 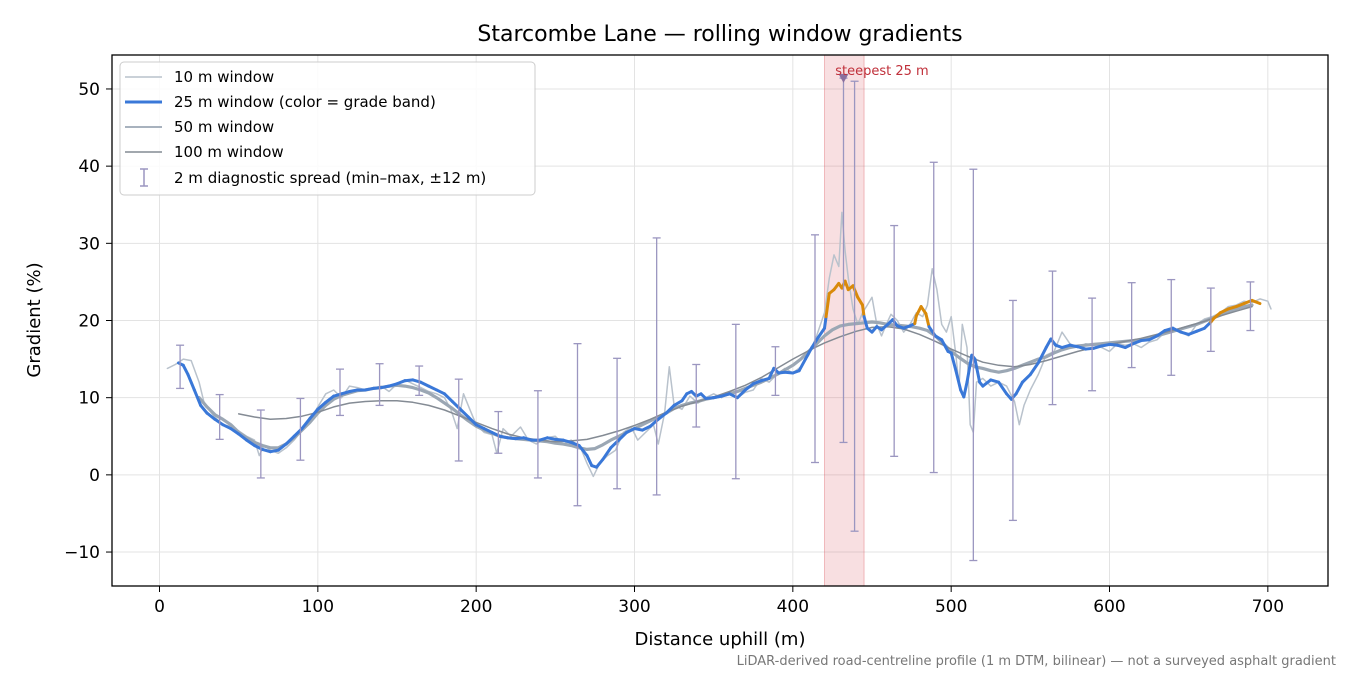 I want to click on steepest-marker, so click(x=843, y=78).